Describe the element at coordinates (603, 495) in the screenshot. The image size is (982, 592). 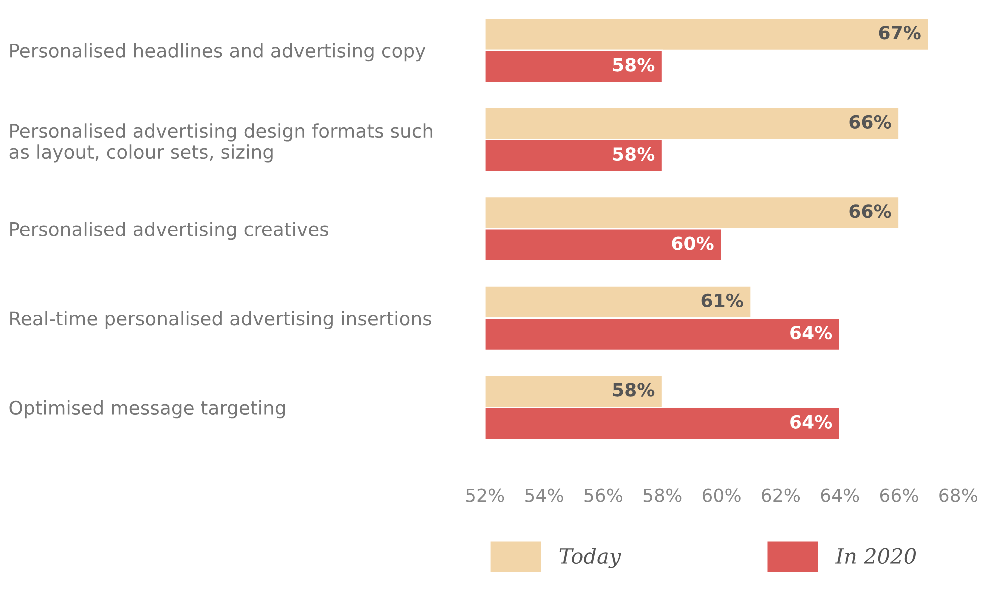
I see `x-tick-label: 56%` at that location.